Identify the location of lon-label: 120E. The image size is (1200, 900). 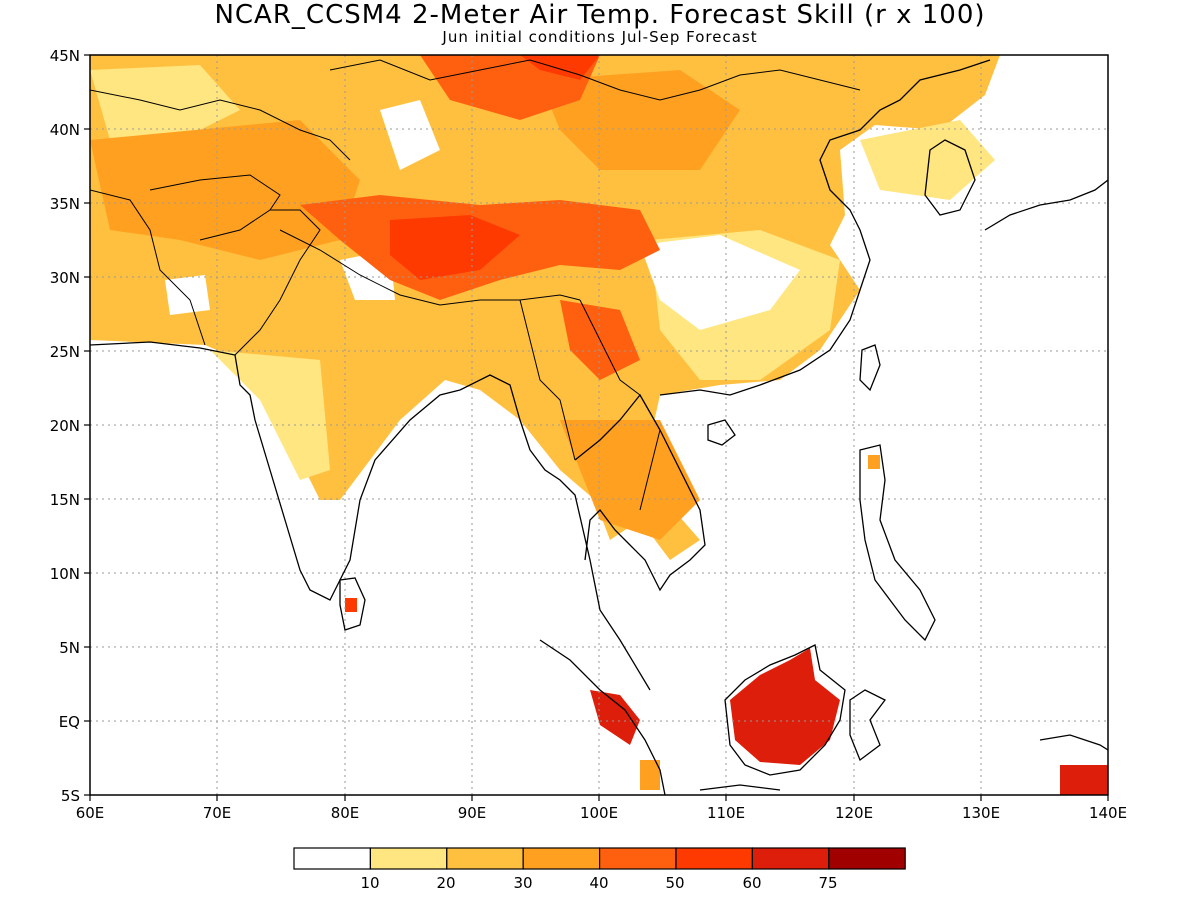
(854, 813).